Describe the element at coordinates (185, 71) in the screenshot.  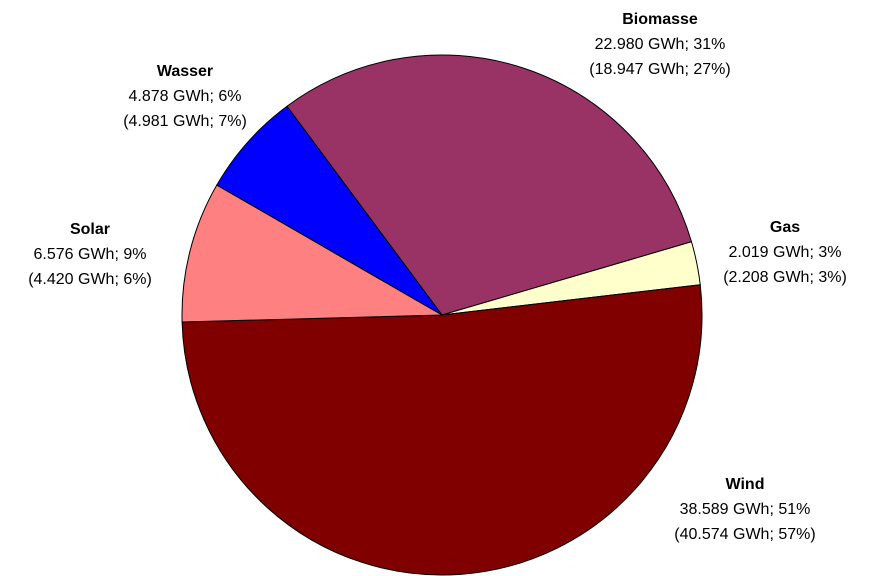
I see `slice-name: Wasser` at that location.